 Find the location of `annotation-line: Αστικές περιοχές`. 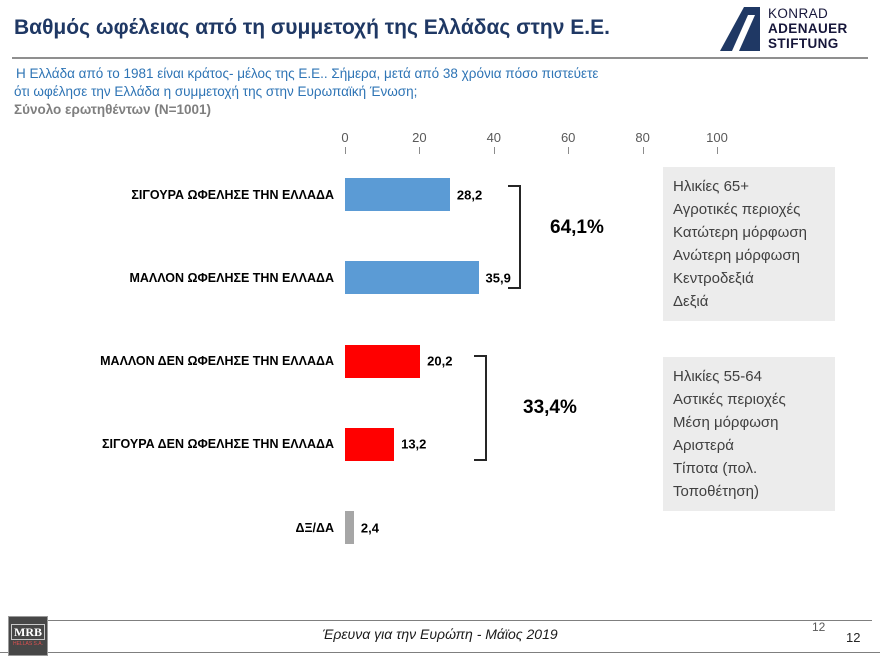

annotation-line: Αστικές περιοχές is located at coordinates (729, 399).